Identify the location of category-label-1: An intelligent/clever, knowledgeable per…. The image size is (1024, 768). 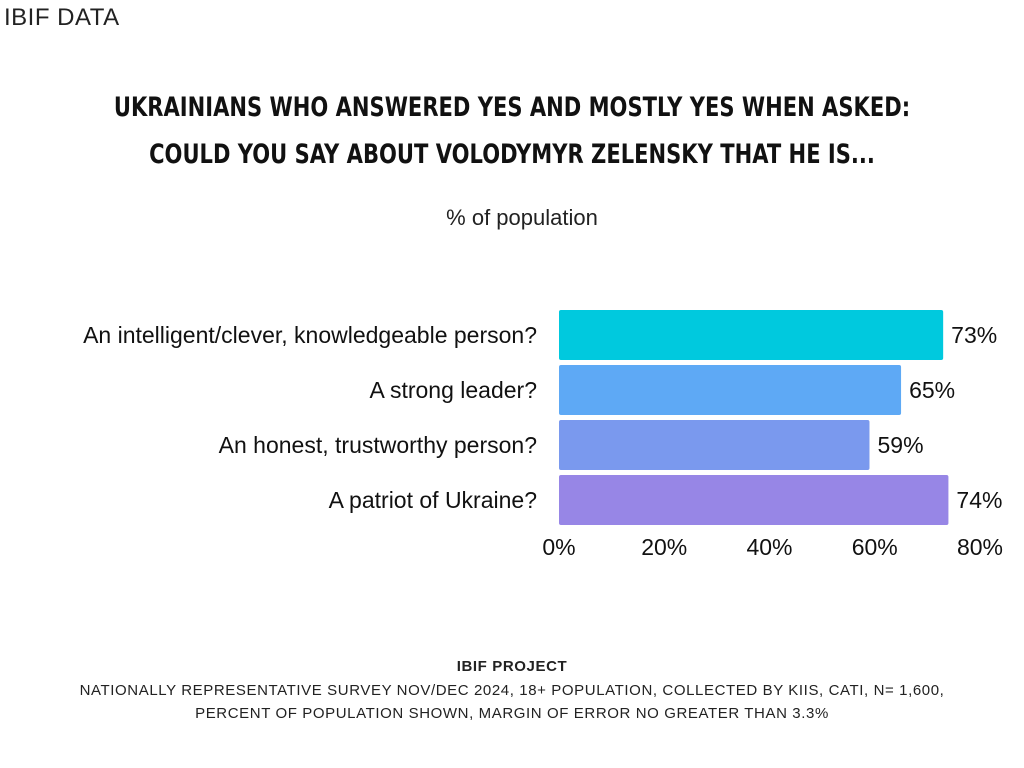
(310, 335).